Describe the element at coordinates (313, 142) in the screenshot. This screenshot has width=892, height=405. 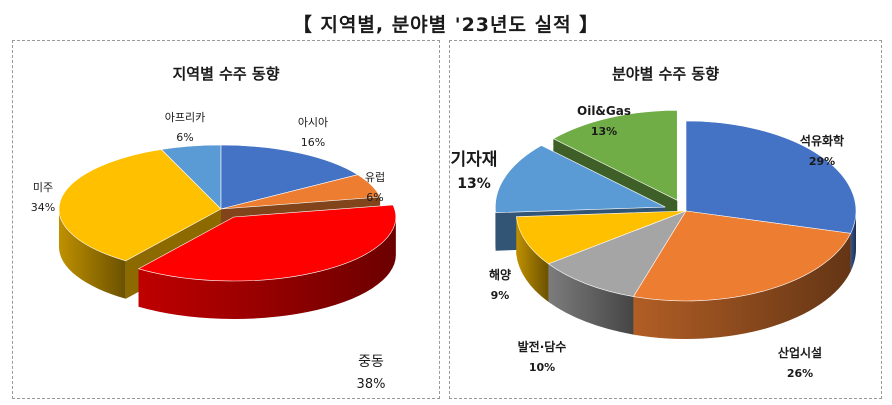
I see `slice-value-label: 16%` at that location.